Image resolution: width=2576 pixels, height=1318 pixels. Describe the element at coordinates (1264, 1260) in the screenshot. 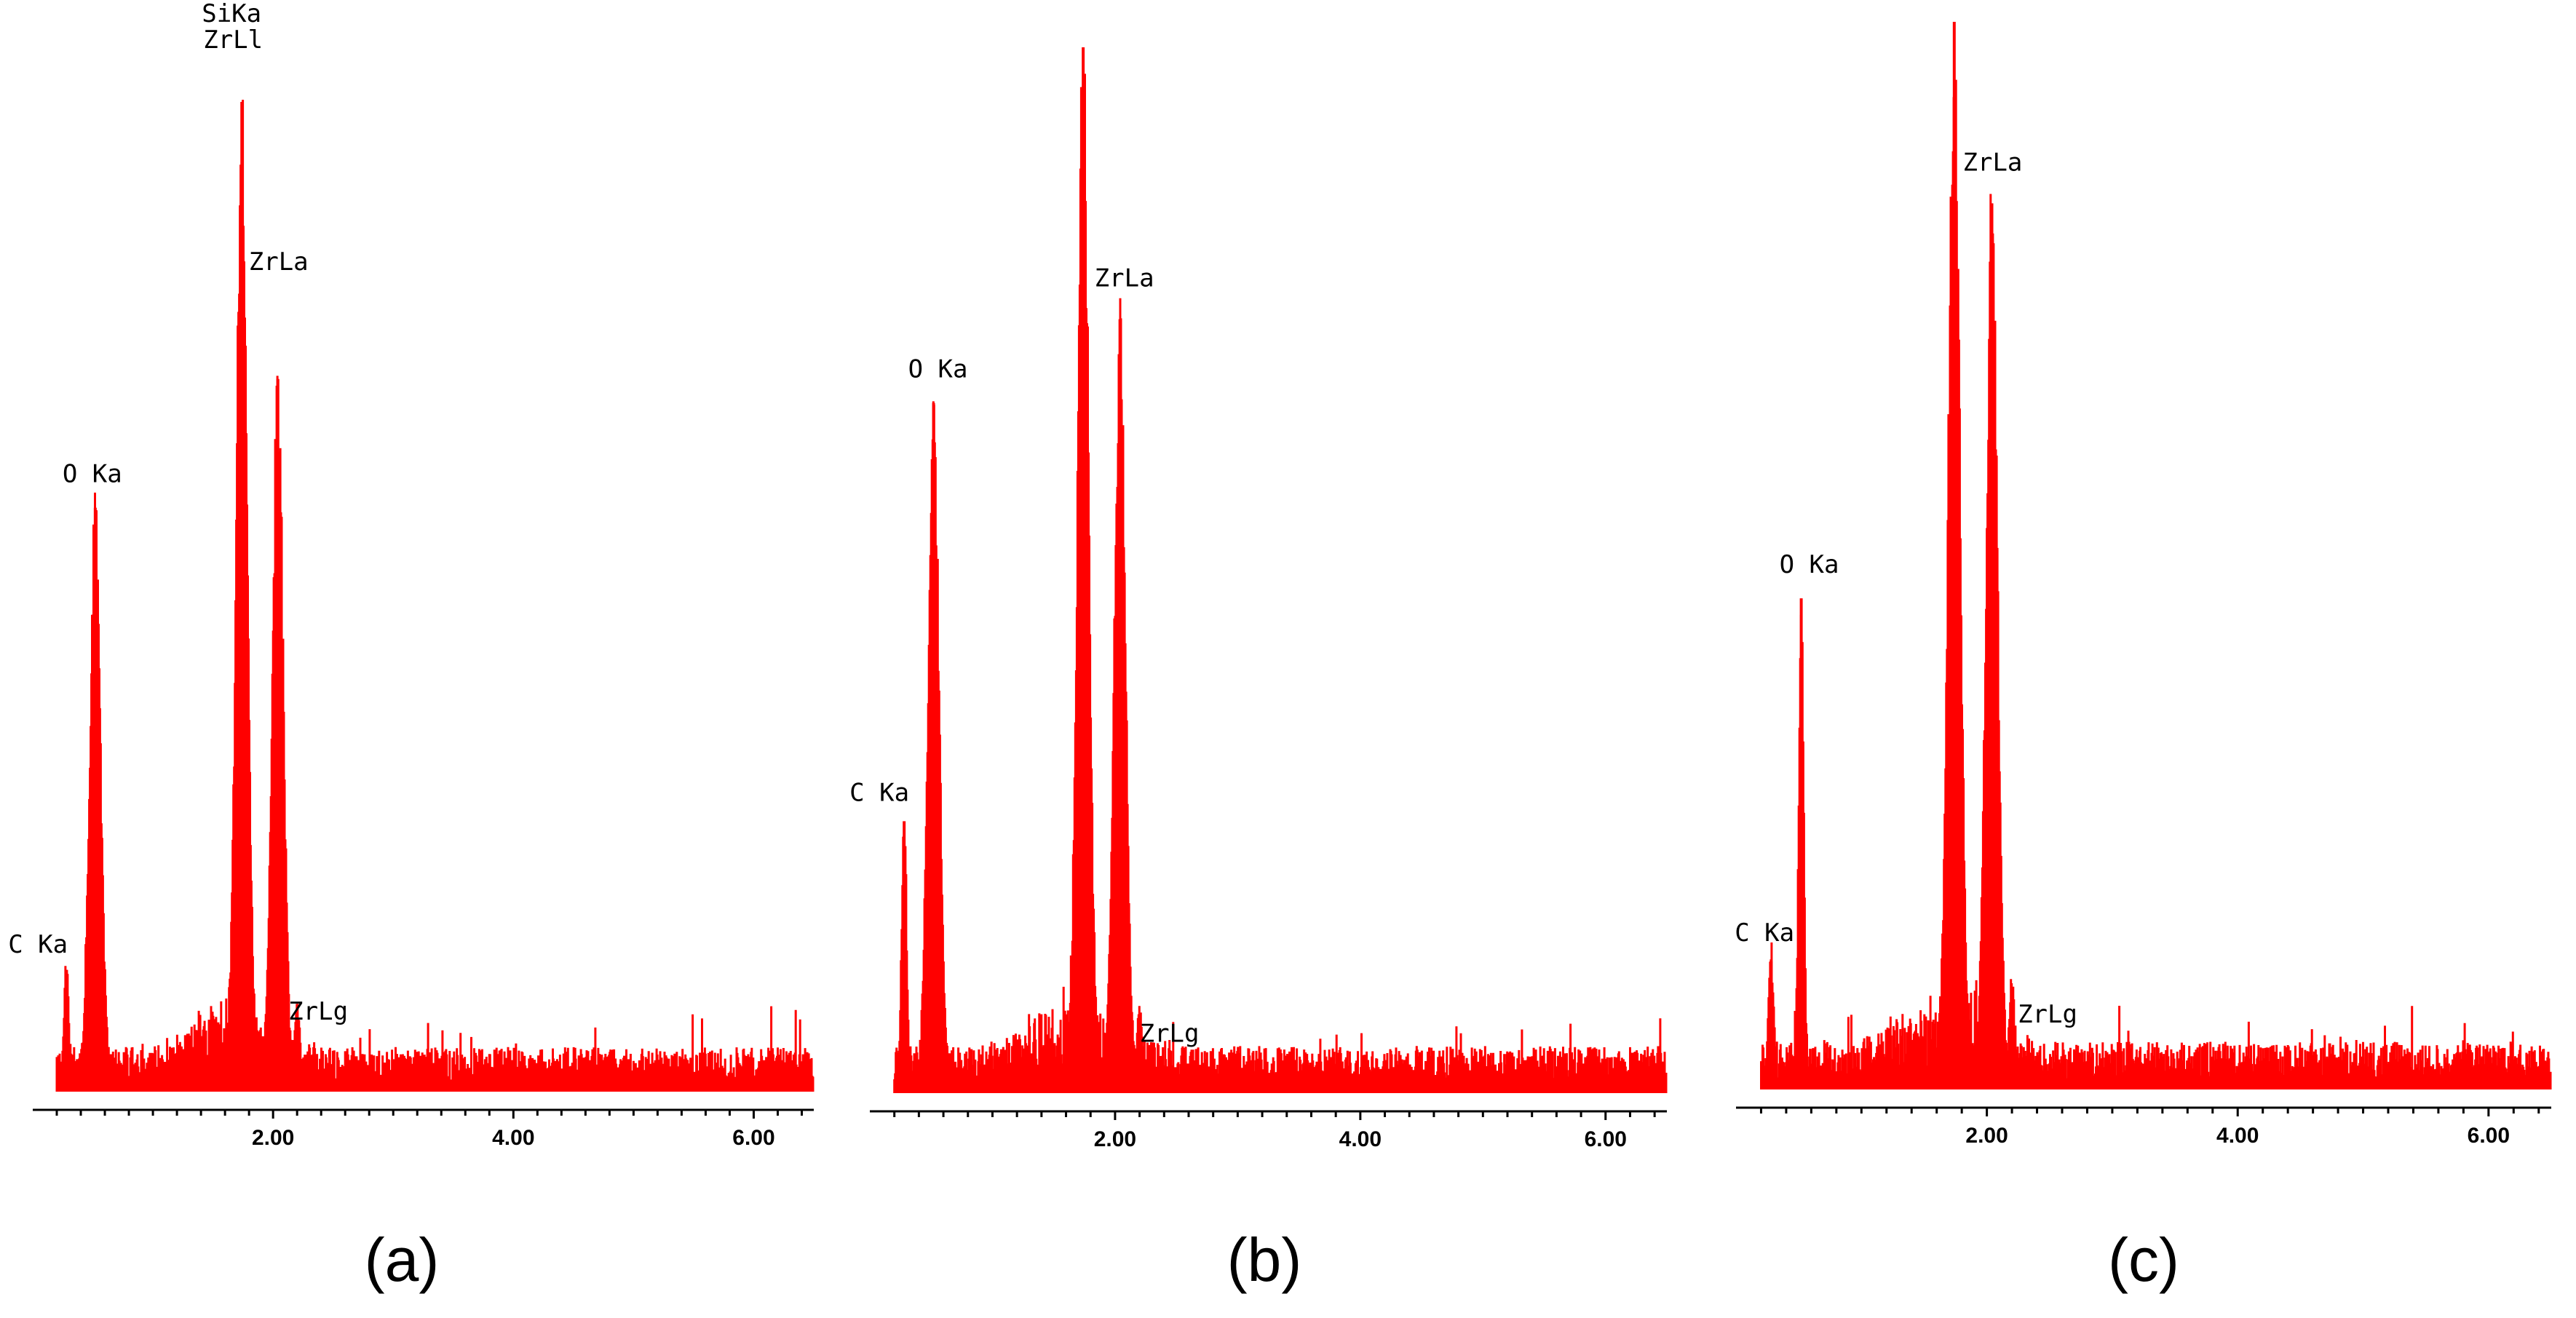

I see `panel-label: (b)` at that location.